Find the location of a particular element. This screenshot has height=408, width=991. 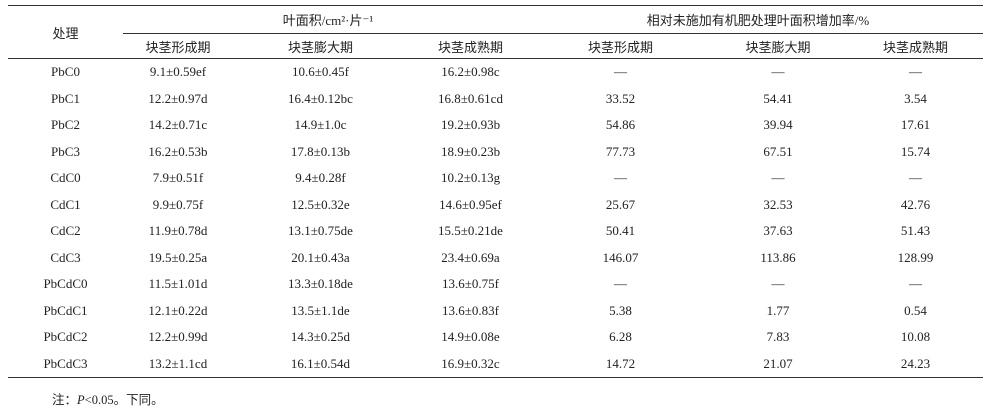

table-cell: 12.1±0.22d is located at coordinates (178, 310).